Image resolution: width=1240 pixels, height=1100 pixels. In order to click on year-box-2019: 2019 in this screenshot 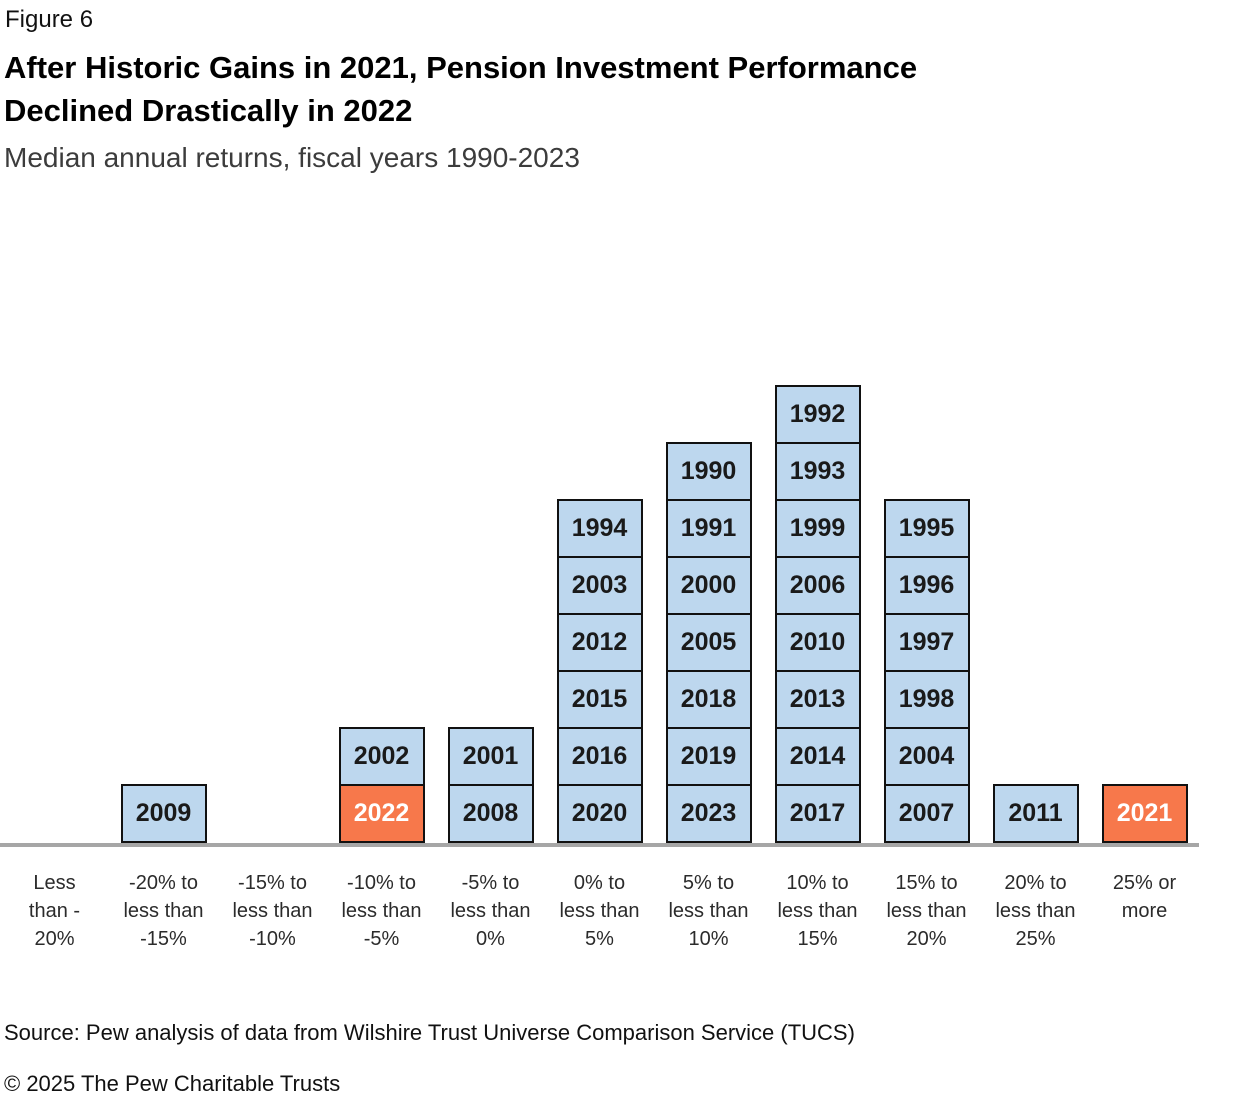, I will do `click(708, 756)`.